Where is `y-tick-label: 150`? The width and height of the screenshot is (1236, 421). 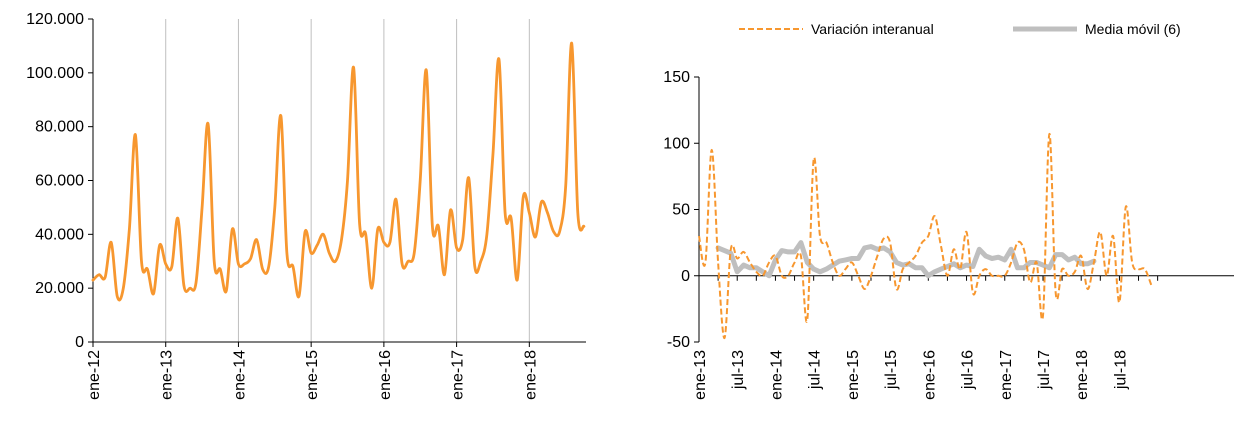
y-tick-label: 150 is located at coordinates (676, 77).